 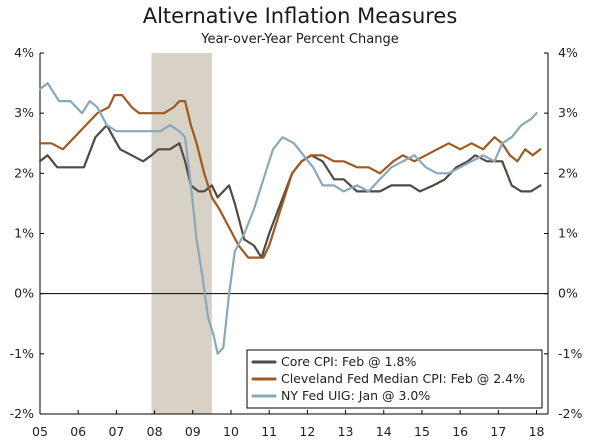 I want to click on x-tick-label: 09, so click(x=193, y=431).